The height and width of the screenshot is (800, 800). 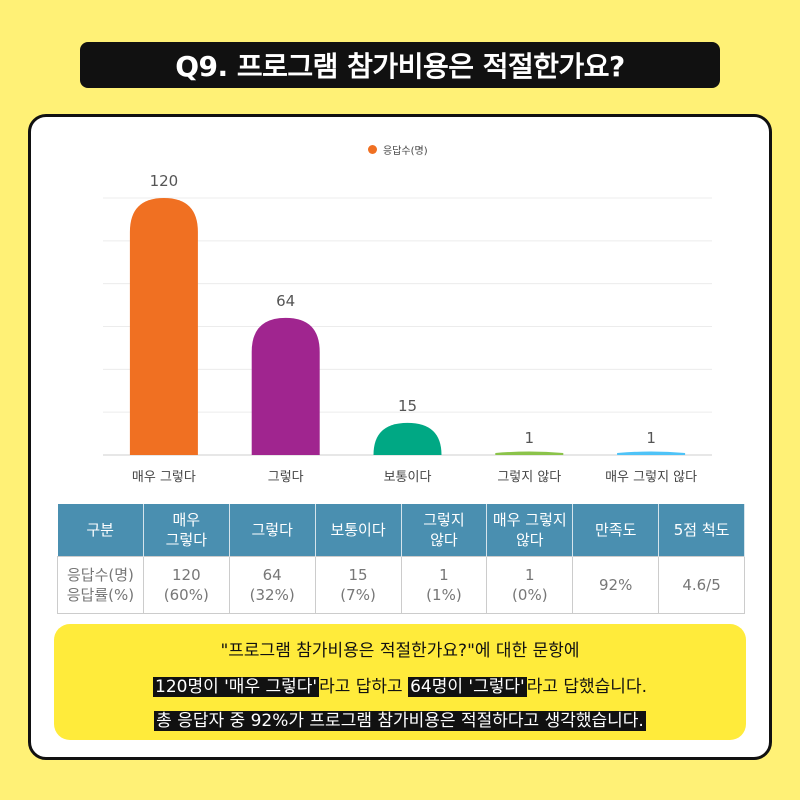 I want to click on header-cell: 매우 그렇다, so click(x=186, y=530).